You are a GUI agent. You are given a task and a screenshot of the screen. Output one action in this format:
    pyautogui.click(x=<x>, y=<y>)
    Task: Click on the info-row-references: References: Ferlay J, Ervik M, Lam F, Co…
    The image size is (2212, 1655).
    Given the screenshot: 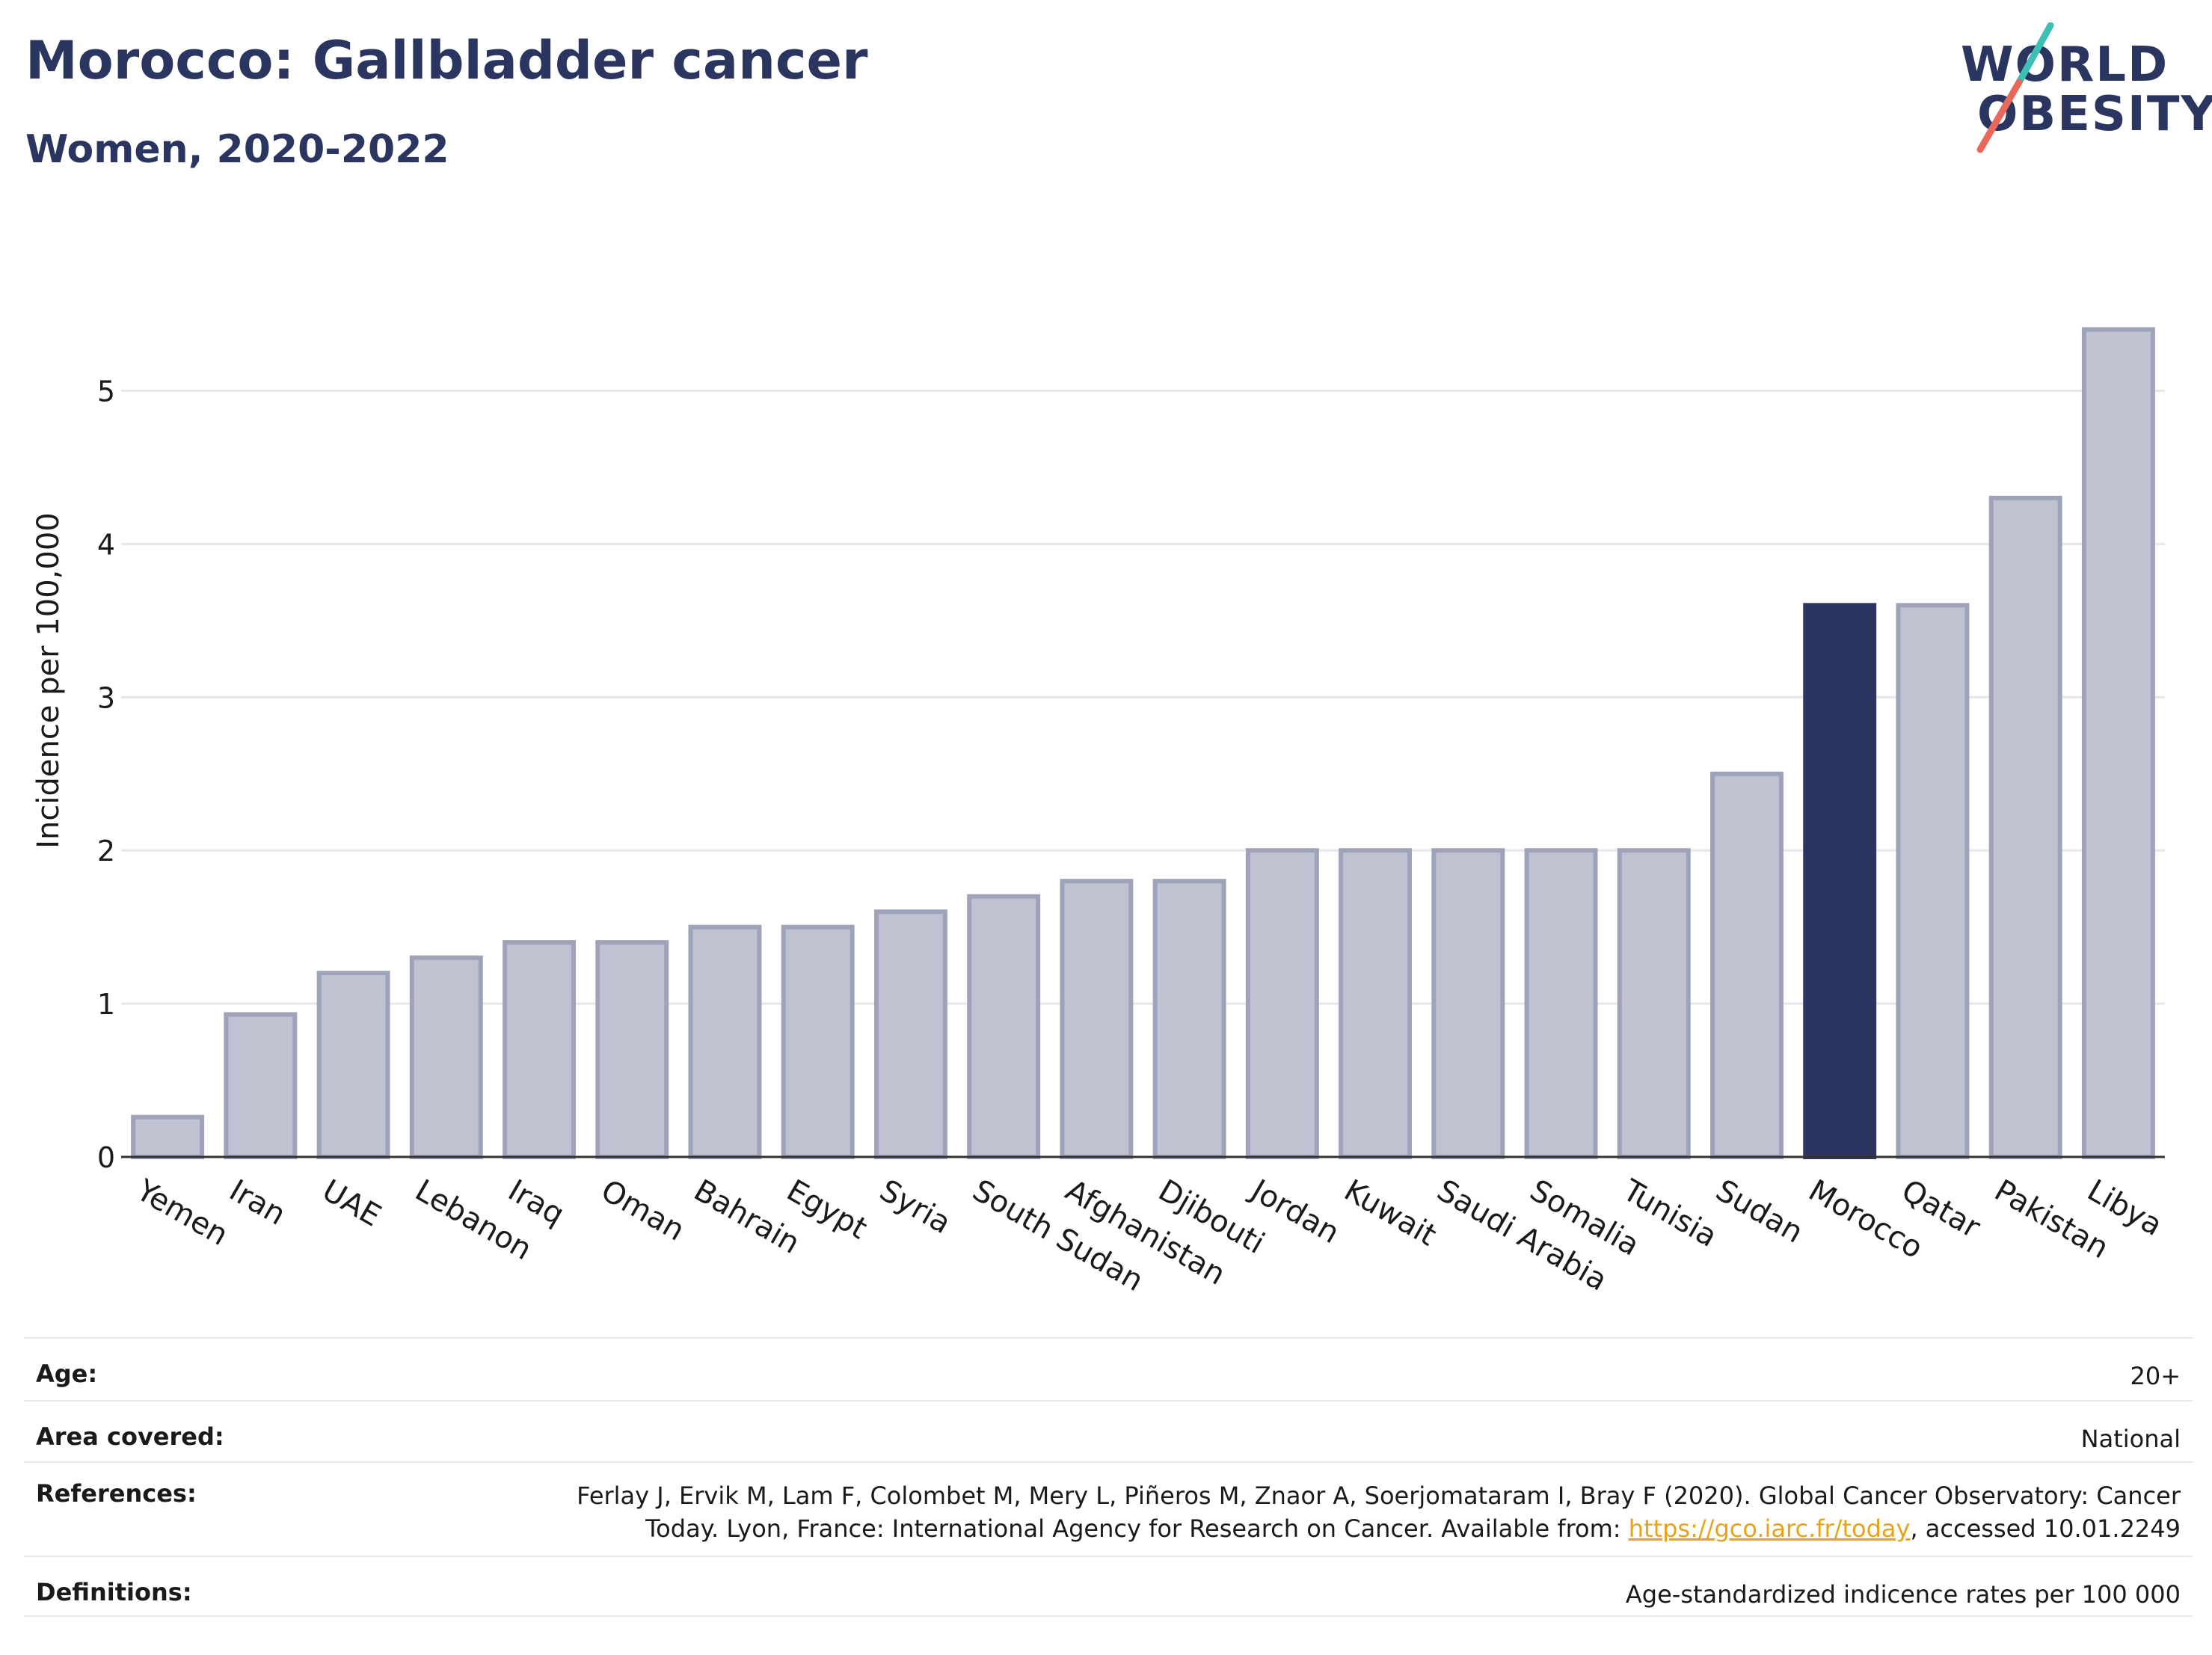 What is the action you would take?
    pyautogui.click(x=1108, y=1508)
    